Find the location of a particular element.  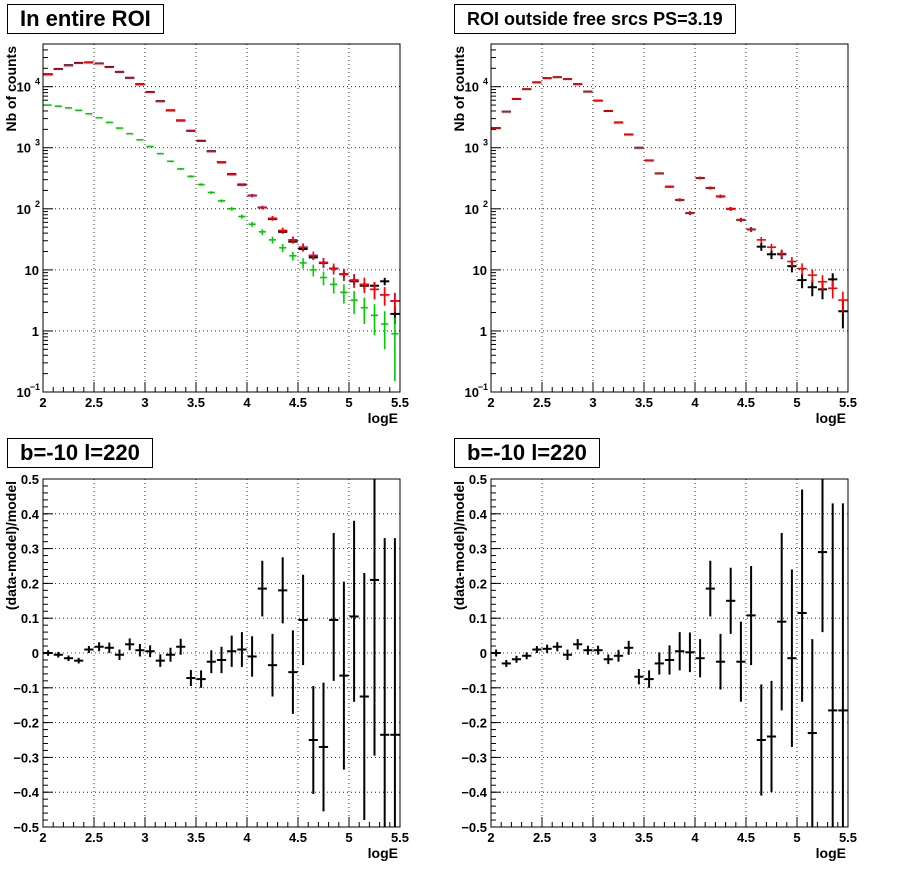

x-tick-label: 2.5 is located at coordinates (542, 837).